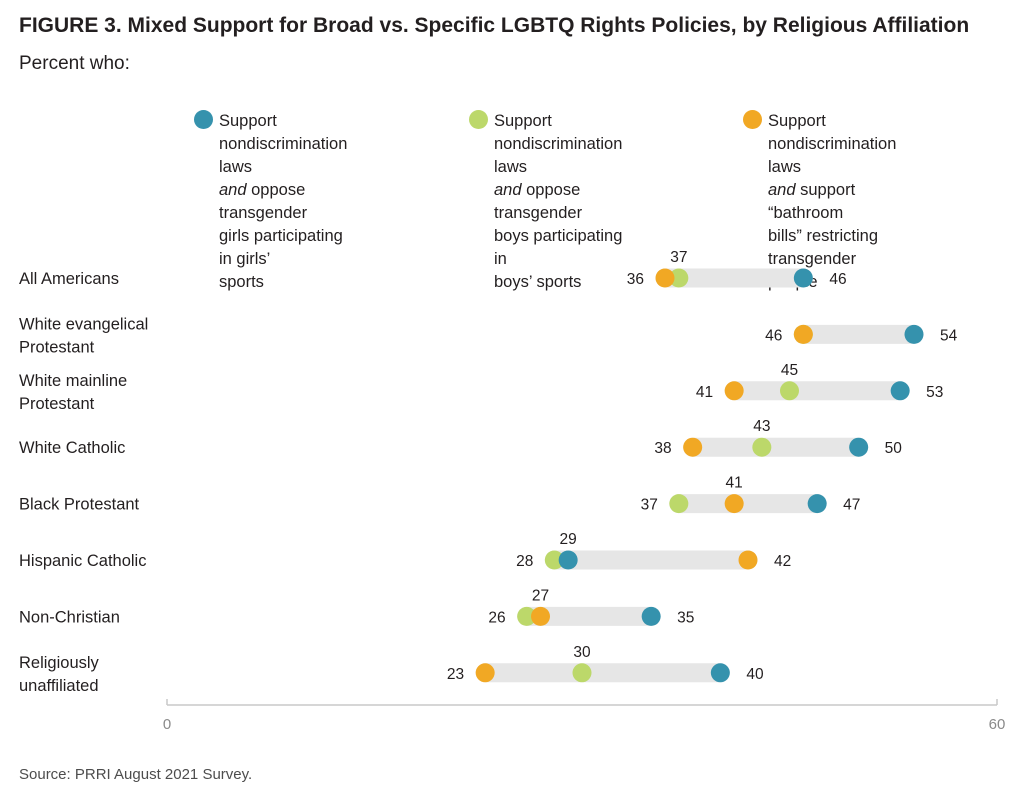 The width and height of the screenshot is (1032, 802). Describe the element at coordinates (635, 279) in the screenshot. I see `value-label-bathroom_bills: 36` at that location.